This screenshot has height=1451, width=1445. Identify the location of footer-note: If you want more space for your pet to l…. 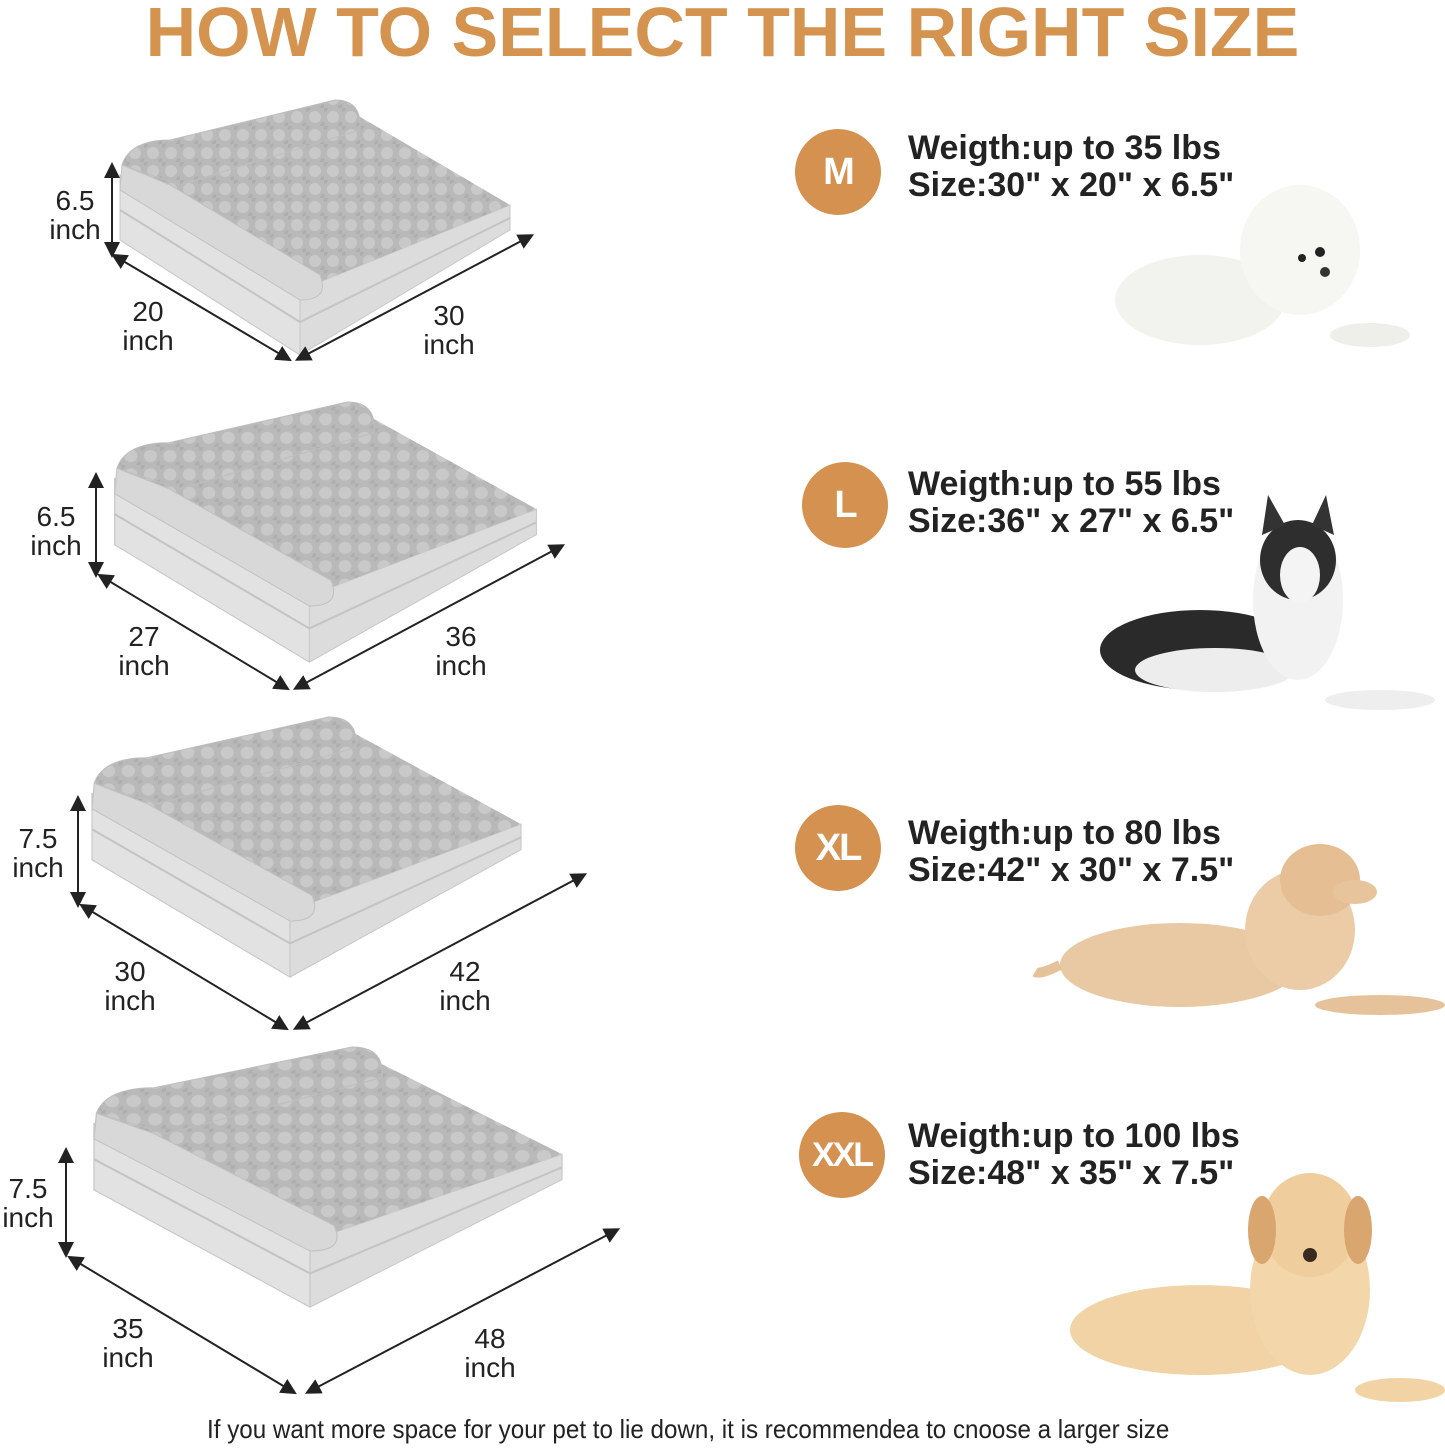
(688, 1429).